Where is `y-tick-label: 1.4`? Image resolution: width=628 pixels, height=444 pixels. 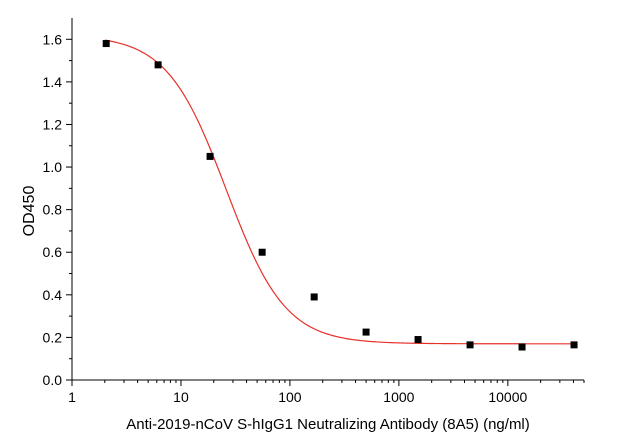 y-tick-label: 1.4 is located at coordinates (53, 82).